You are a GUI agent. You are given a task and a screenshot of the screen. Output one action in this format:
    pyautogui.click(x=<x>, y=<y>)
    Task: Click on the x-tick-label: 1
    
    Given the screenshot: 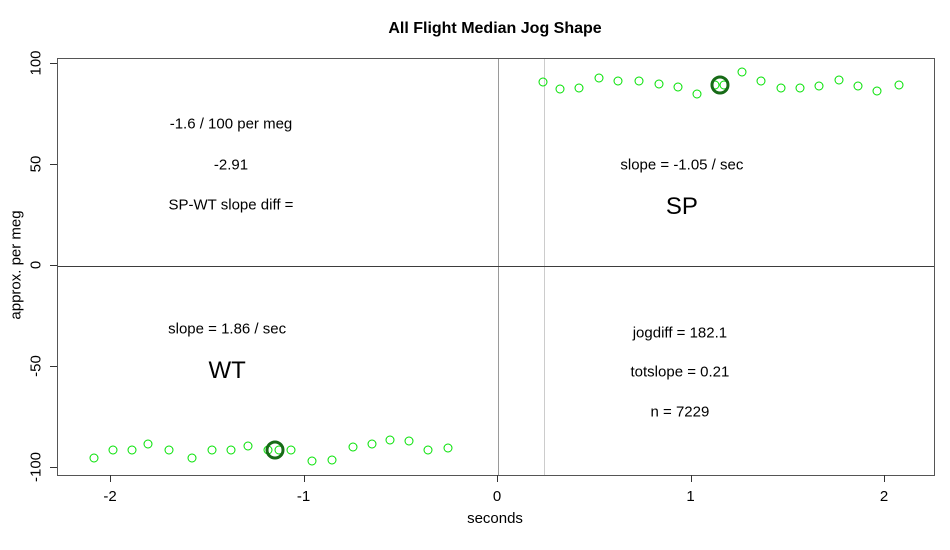 What is the action you would take?
    pyautogui.click(x=690, y=496)
    